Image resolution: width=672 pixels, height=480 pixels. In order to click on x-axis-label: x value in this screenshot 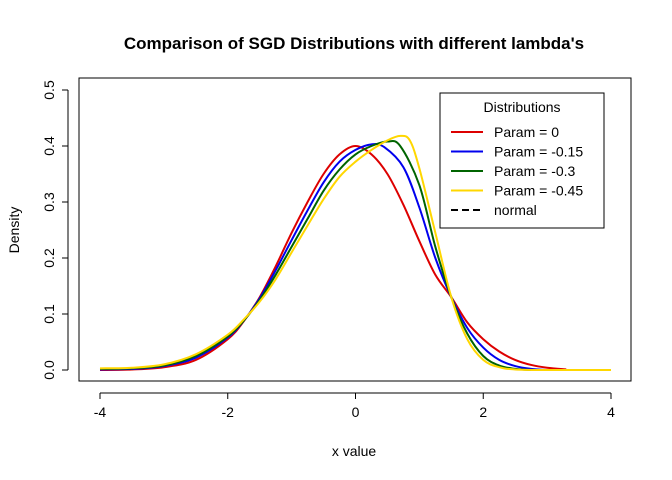, I will do `click(354, 451)`.